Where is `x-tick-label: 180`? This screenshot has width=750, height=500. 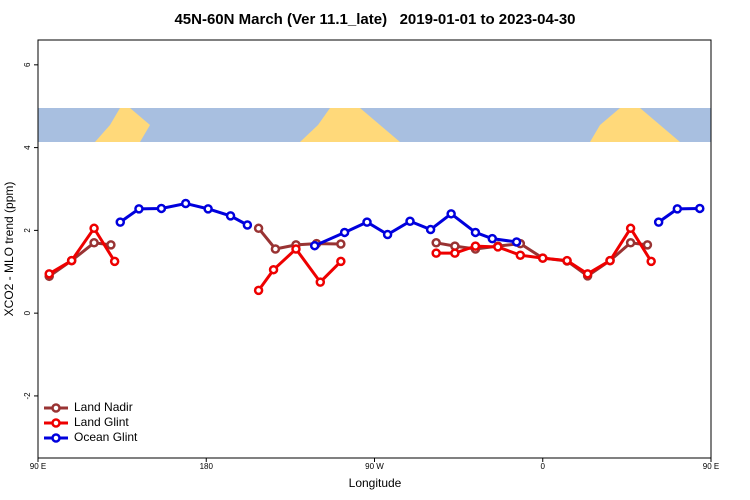 x-tick-label: 180 is located at coordinates (207, 466).